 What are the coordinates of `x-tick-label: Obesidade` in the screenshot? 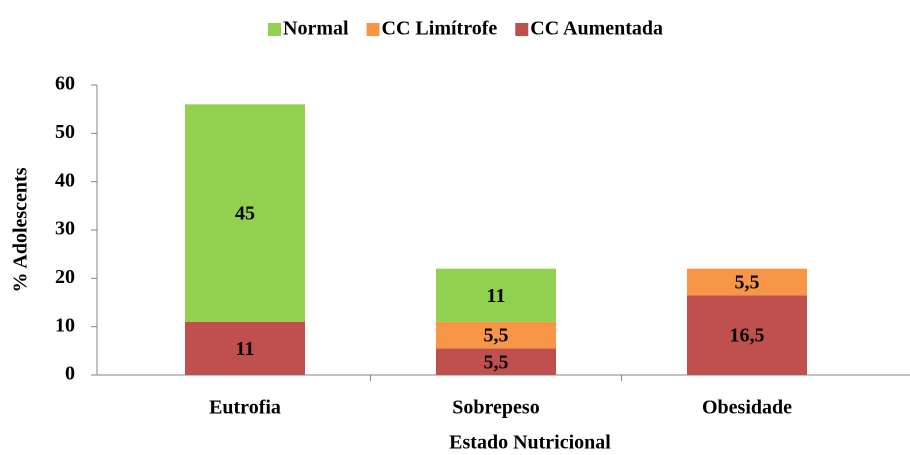 It's located at (747, 408).